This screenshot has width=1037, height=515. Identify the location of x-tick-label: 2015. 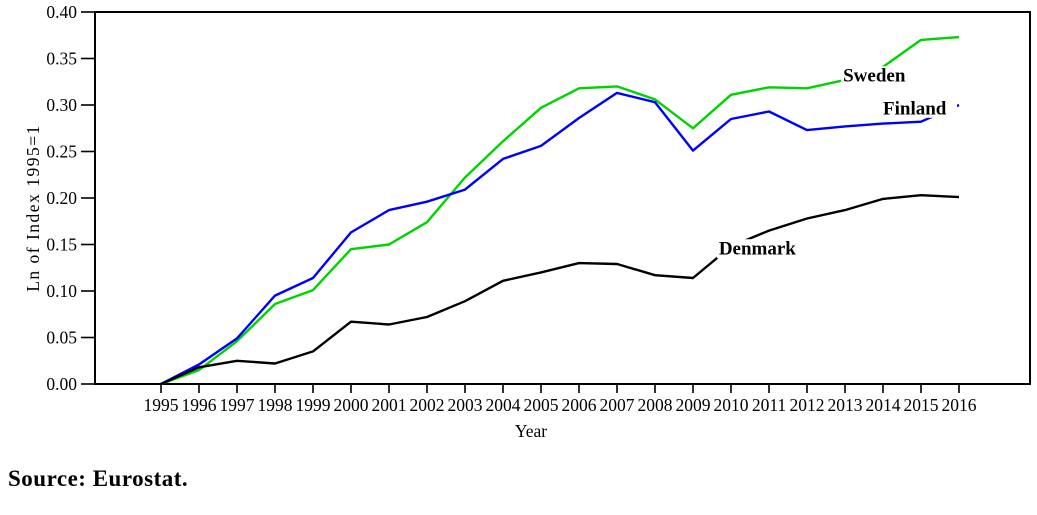
(921, 405).